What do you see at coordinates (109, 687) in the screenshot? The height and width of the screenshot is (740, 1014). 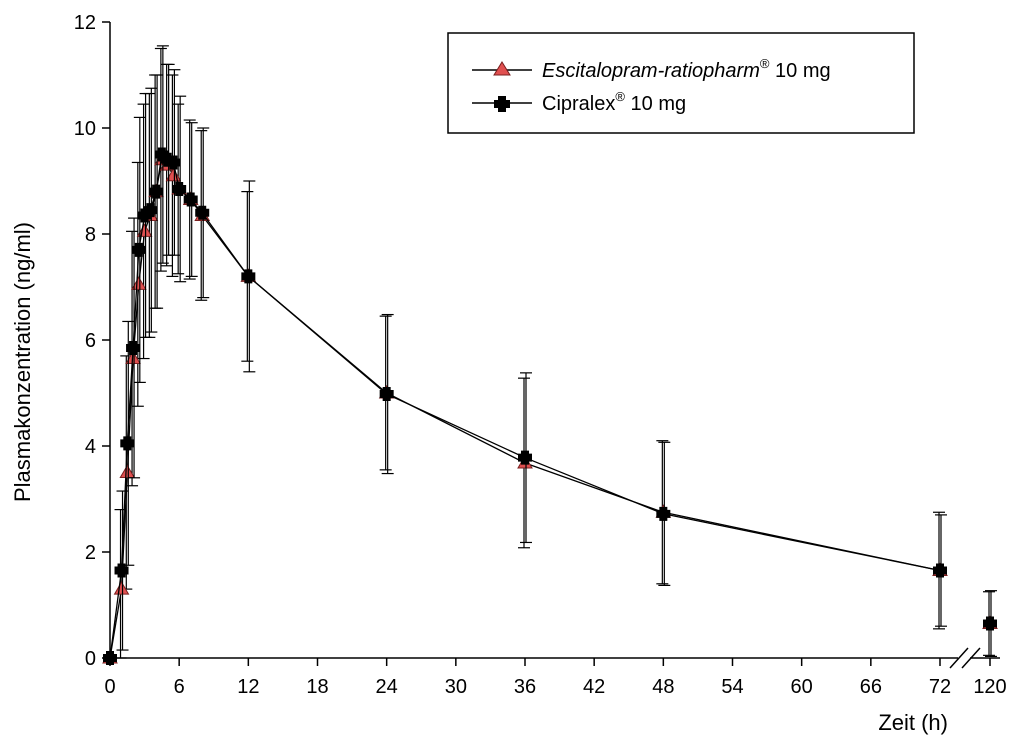 I see `x-tick-label: 0` at bounding box center [109, 687].